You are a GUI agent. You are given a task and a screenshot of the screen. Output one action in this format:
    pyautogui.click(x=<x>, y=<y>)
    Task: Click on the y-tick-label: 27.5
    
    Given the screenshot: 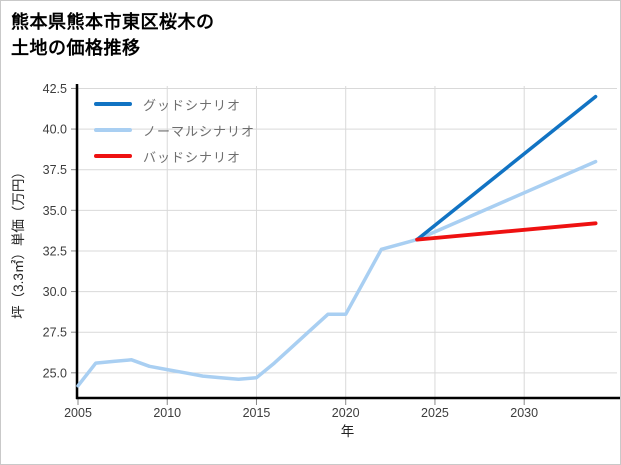 What is the action you would take?
    pyautogui.click(x=55, y=333)
    